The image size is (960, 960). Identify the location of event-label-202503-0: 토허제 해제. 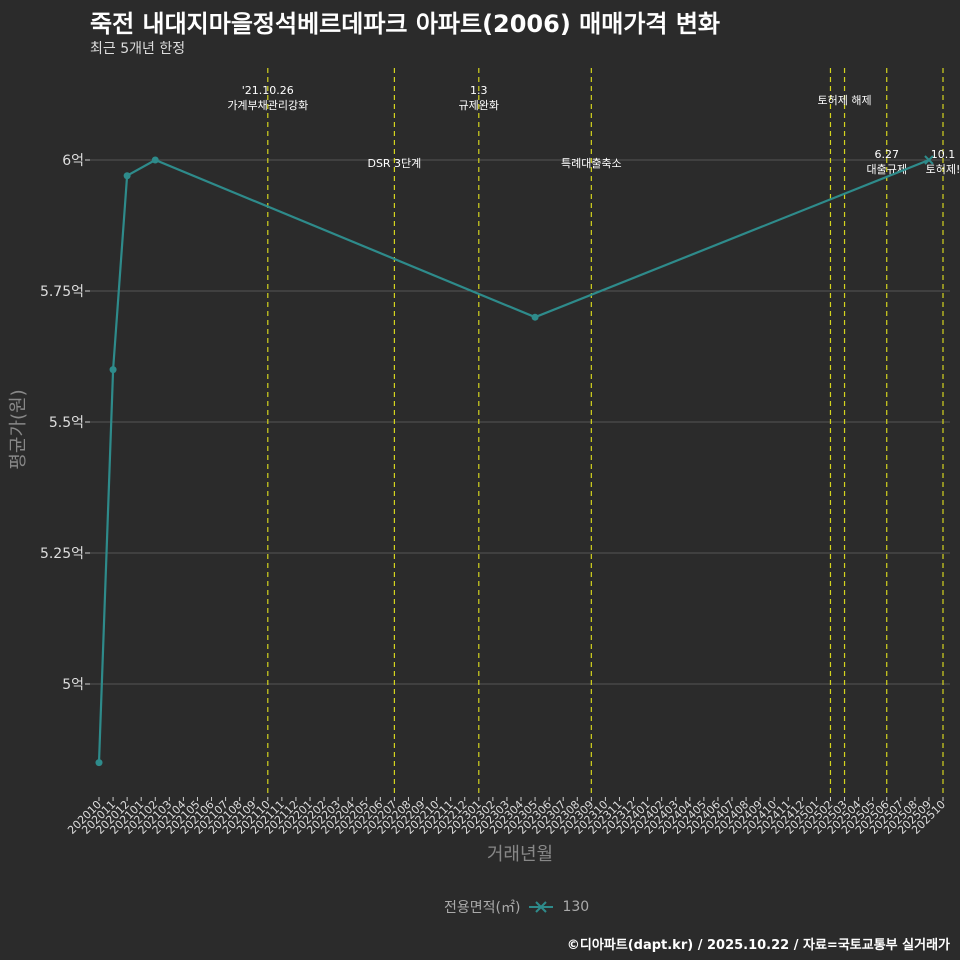
(844, 100).